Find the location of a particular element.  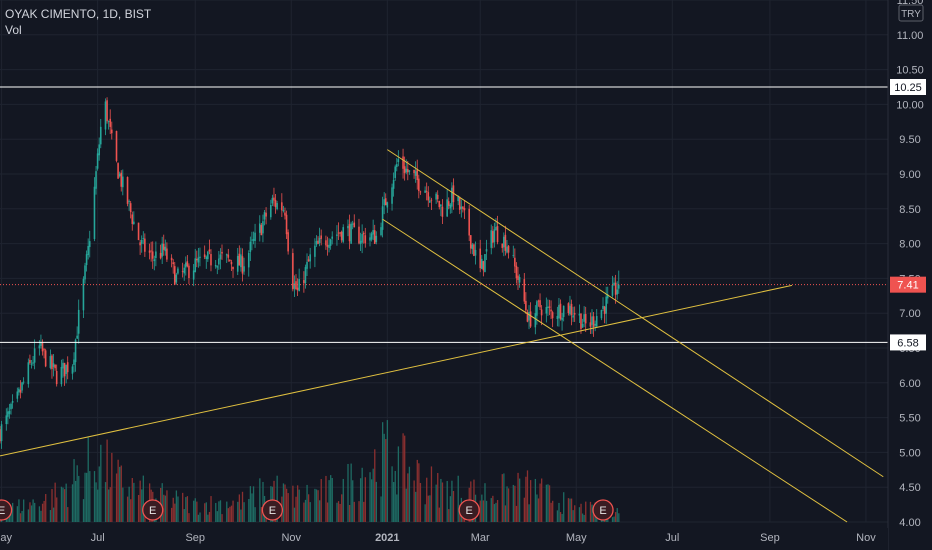

y-tick-label: 9.50 is located at coordinates (909, 140).